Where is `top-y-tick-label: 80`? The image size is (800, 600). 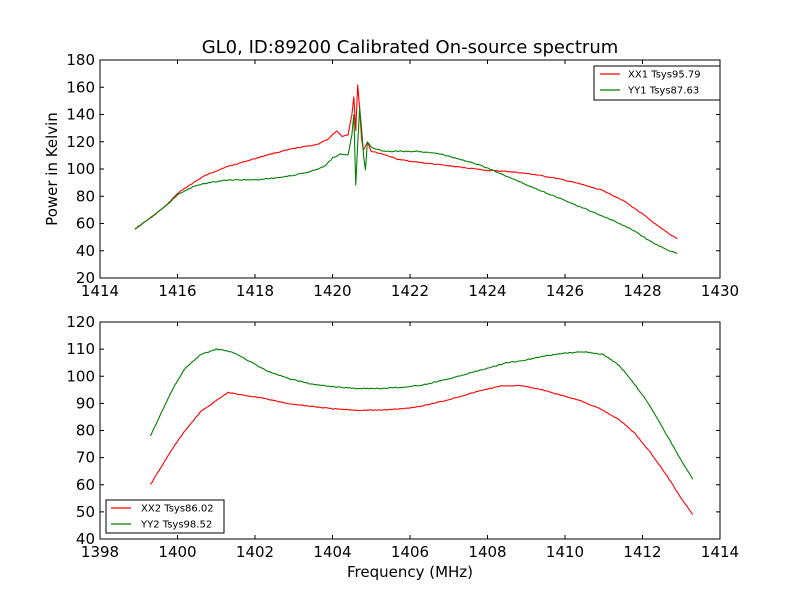
top-y-tick-label: 80 is located at coordinates (85, 196).